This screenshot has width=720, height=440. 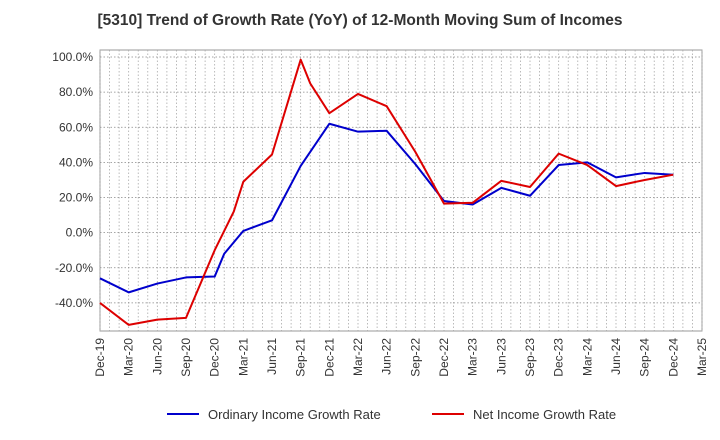 What do you see at coordinates (530, 357) in the screenshot?
I see `x-tick-label: Sep-23` at bounding box center [530, 357].